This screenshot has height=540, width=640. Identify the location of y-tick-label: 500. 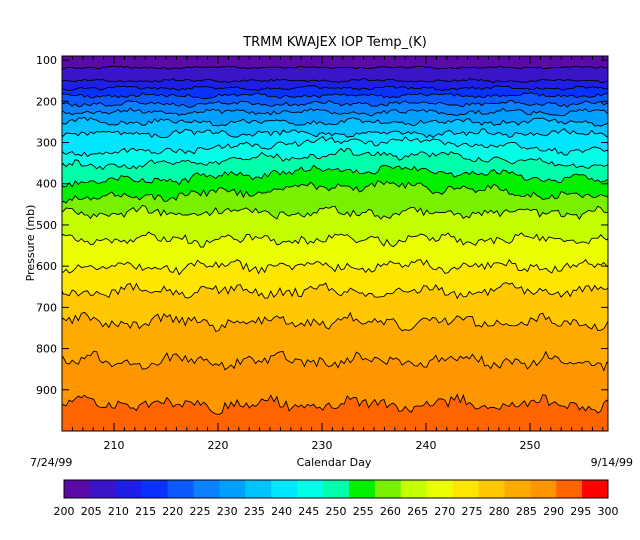
(46, 225).